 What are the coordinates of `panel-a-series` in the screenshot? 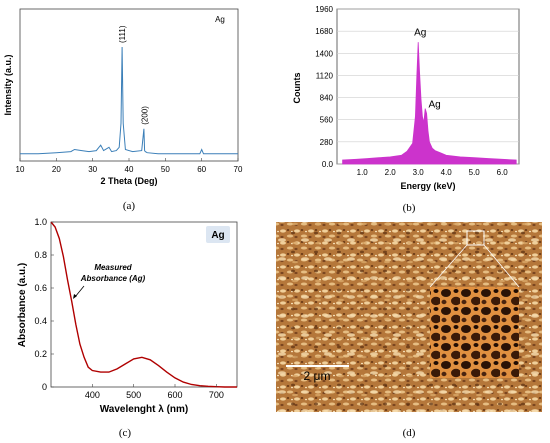 It's located at (129, 100).